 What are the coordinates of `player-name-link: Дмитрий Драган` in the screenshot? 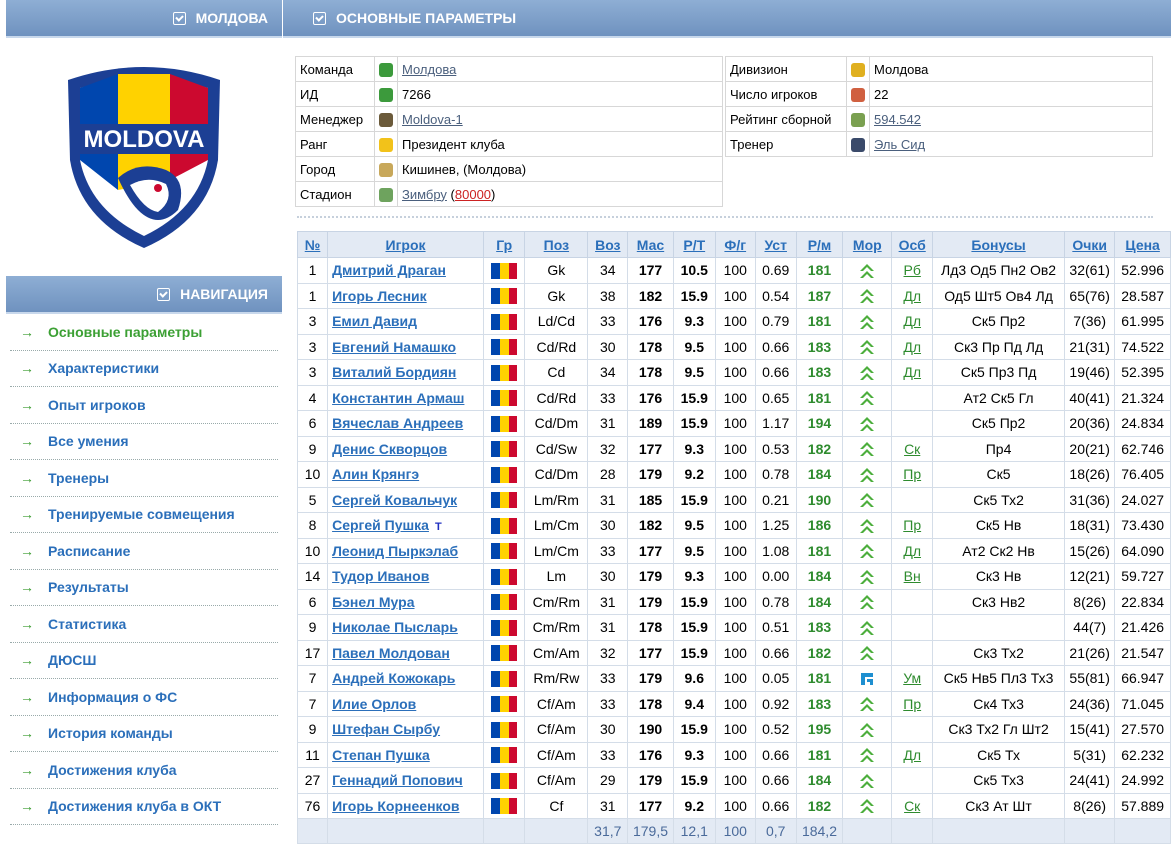 It's located at (406, 270).